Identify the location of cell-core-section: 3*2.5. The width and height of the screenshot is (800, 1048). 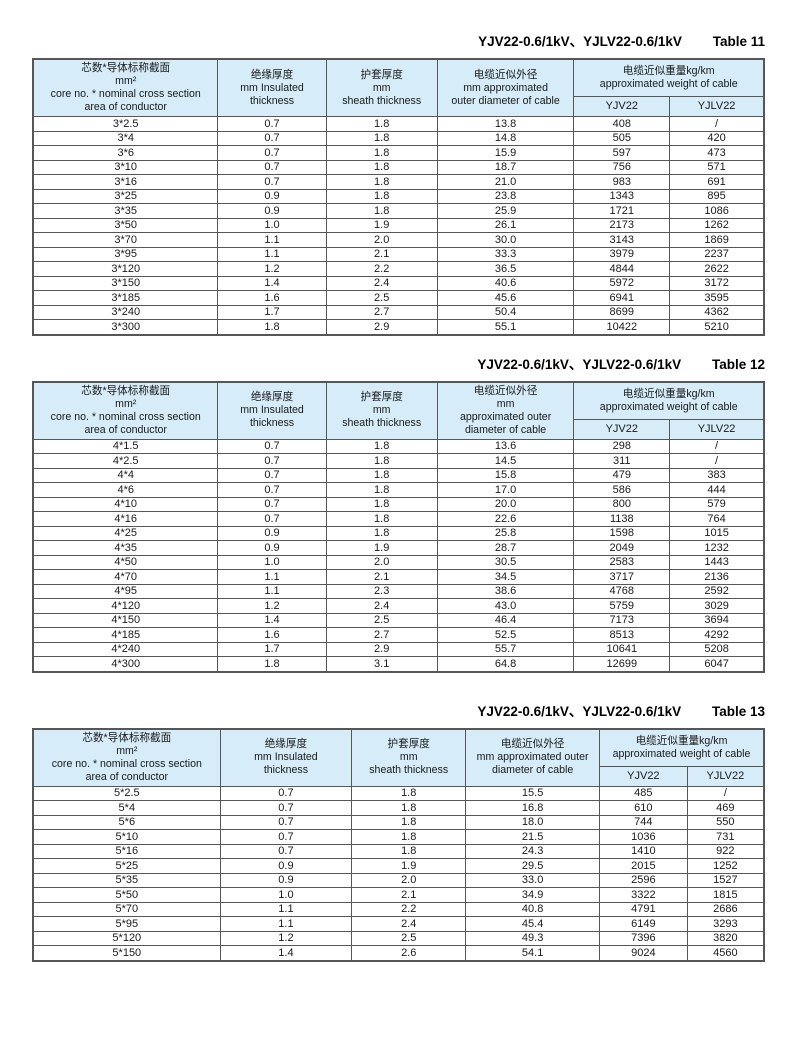
(125, 124).